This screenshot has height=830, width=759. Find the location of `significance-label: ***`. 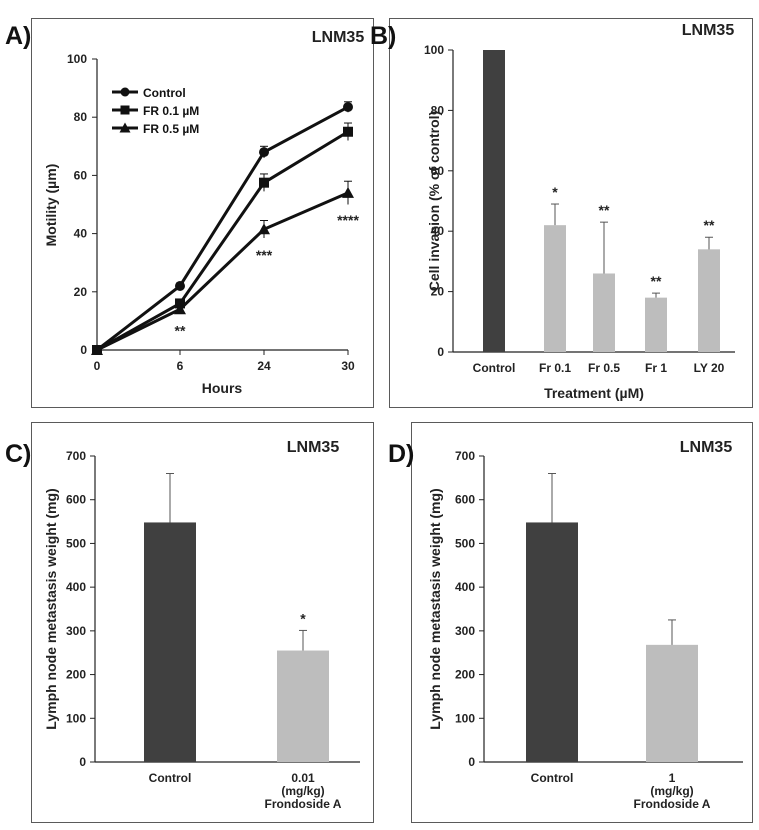

significance-label: *** is located at coordinates (264, 255).